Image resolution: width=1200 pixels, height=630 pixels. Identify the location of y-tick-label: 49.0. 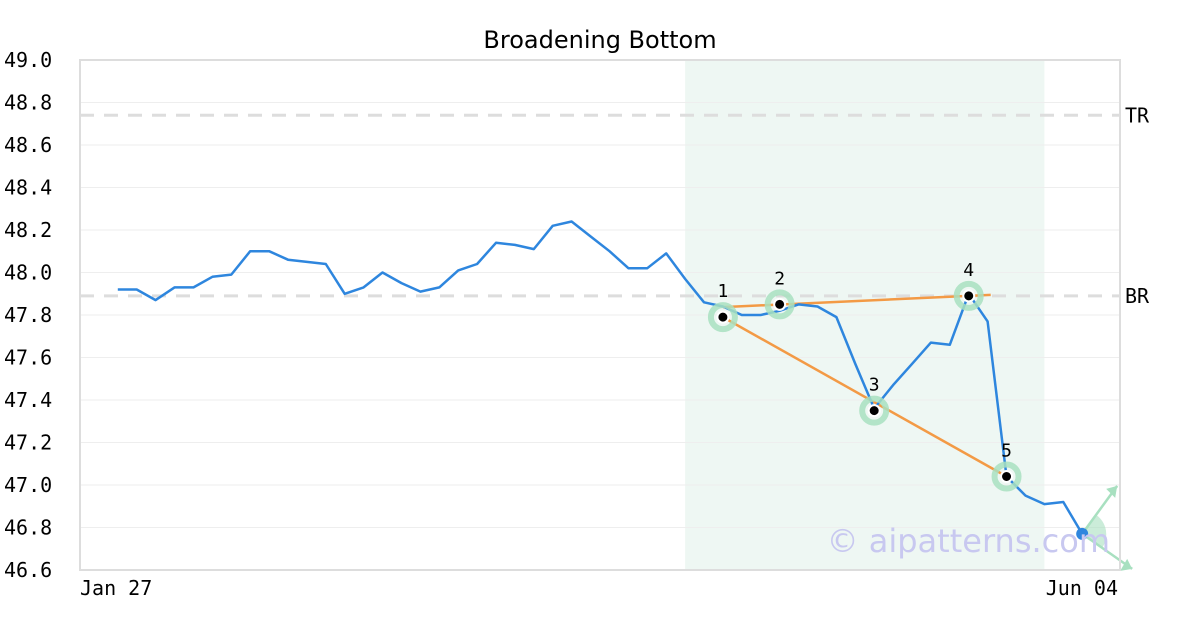
(28, 60).